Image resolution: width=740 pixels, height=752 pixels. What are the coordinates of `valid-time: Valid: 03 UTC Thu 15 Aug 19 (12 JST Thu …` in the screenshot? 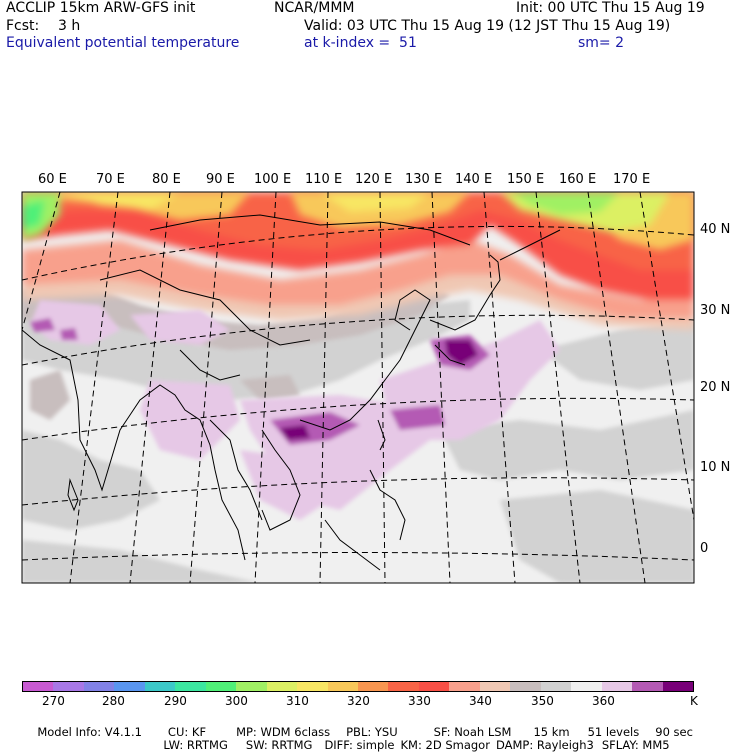 It's located at (487, 26).